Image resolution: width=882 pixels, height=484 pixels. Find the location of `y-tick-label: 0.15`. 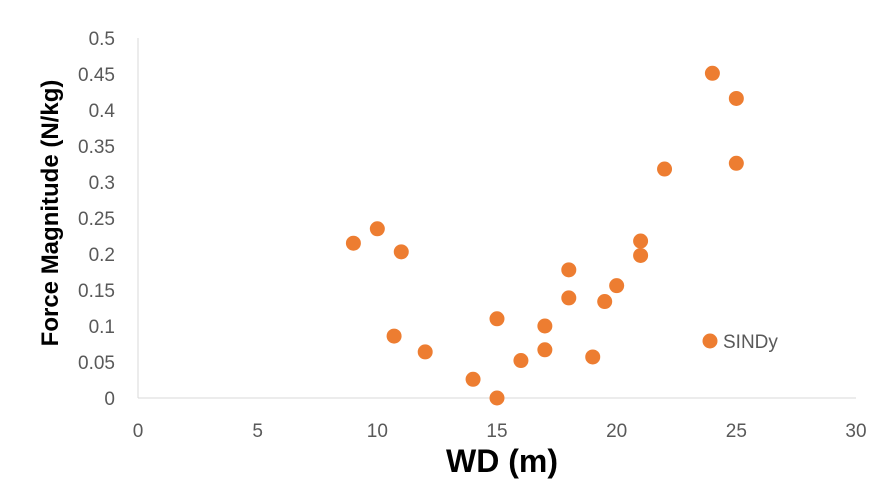

y-tick-label: 0.15 is located at coordinates (96, 291).